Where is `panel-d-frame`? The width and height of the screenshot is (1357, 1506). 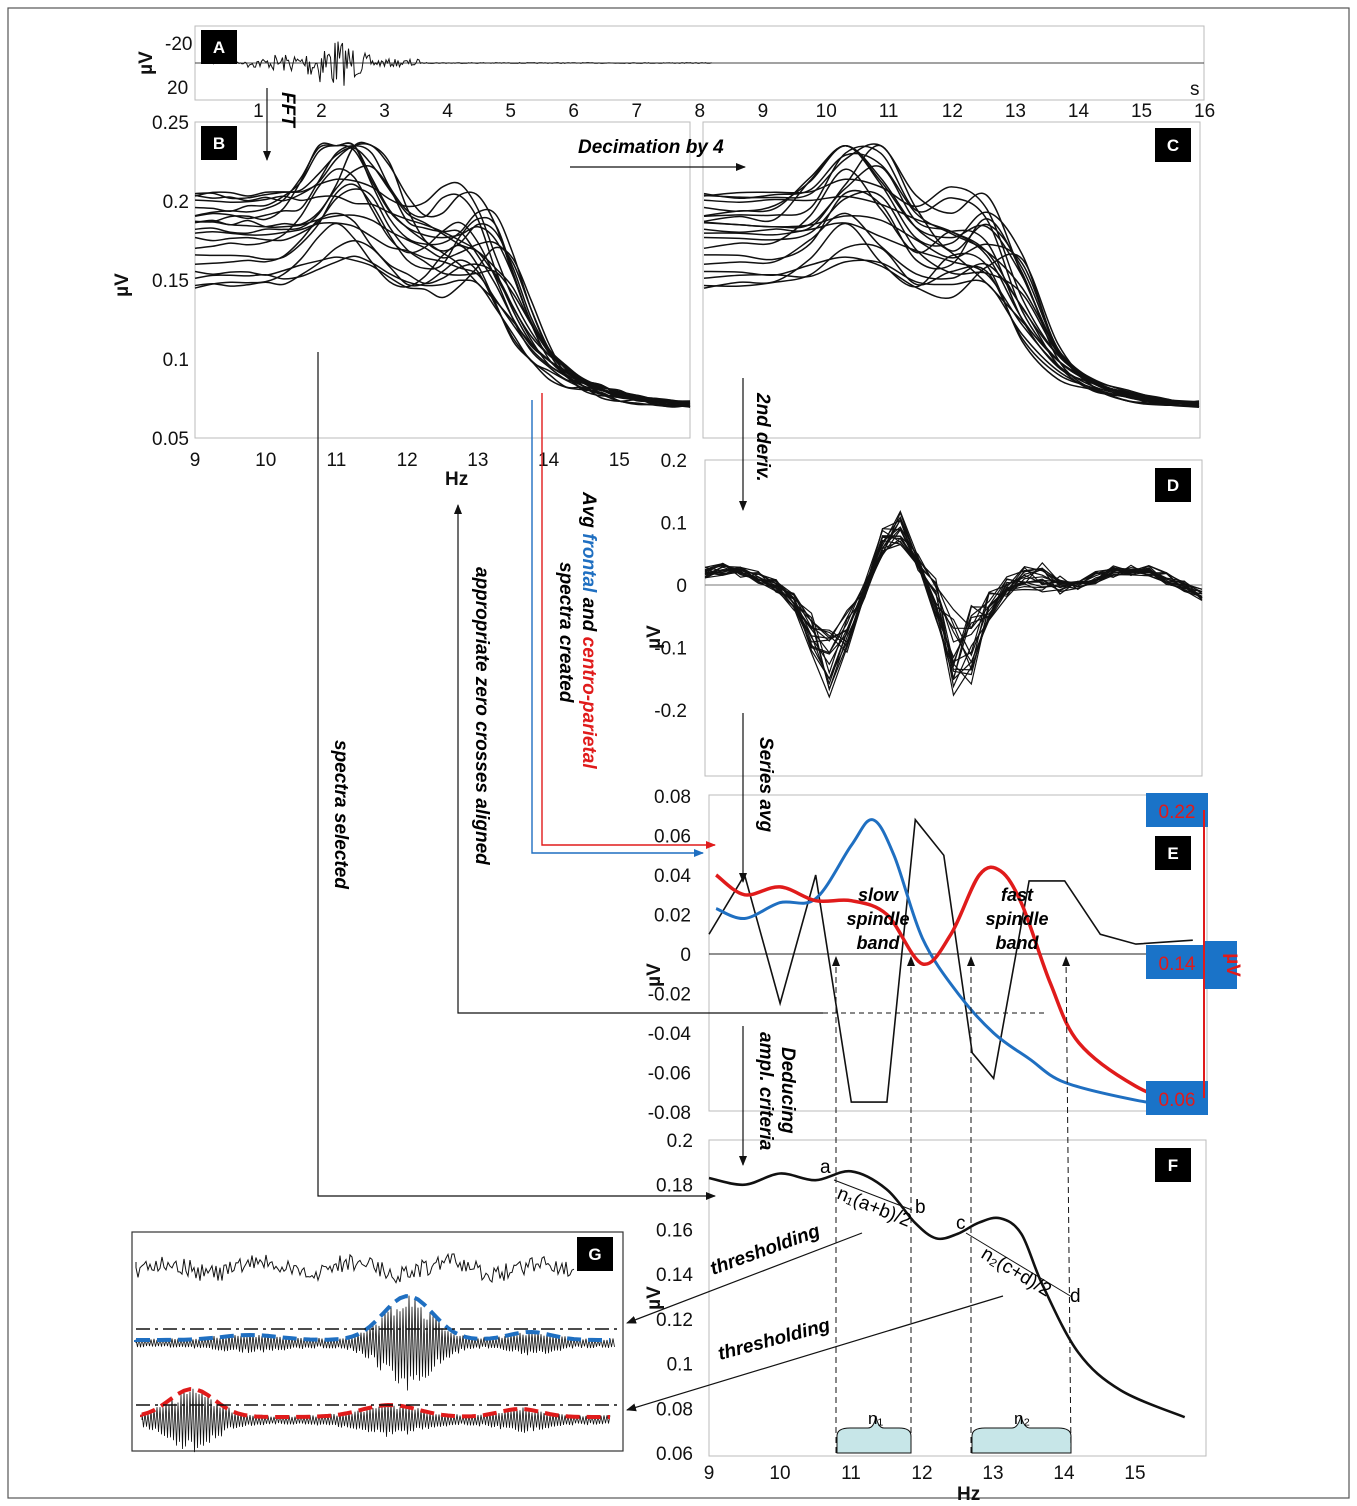
panel-d-frame is located at coordinates (953, 618).